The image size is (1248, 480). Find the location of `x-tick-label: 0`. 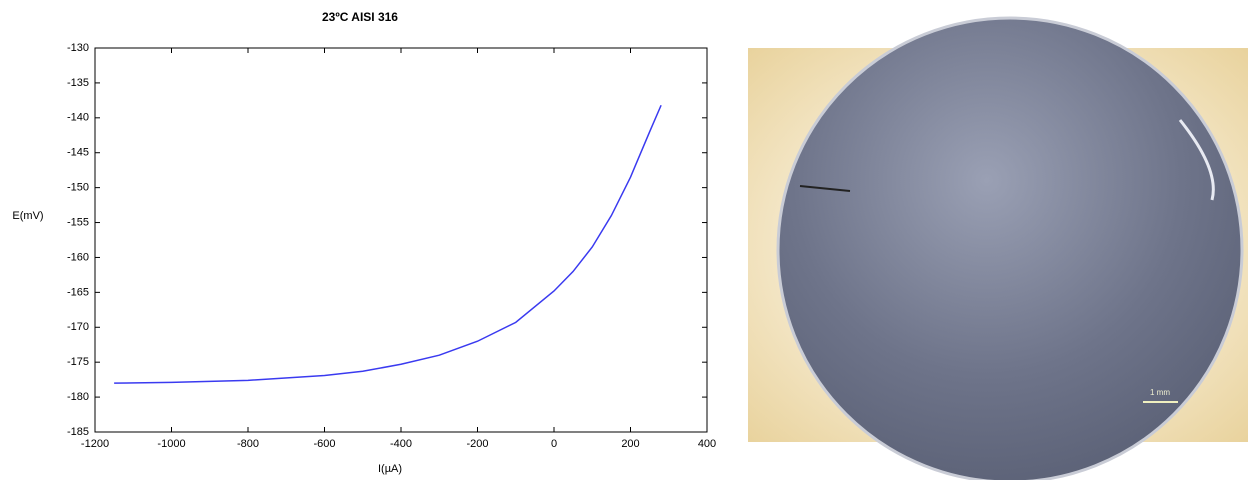

x-tick-label: 0 is located at coordinates (554, 444).